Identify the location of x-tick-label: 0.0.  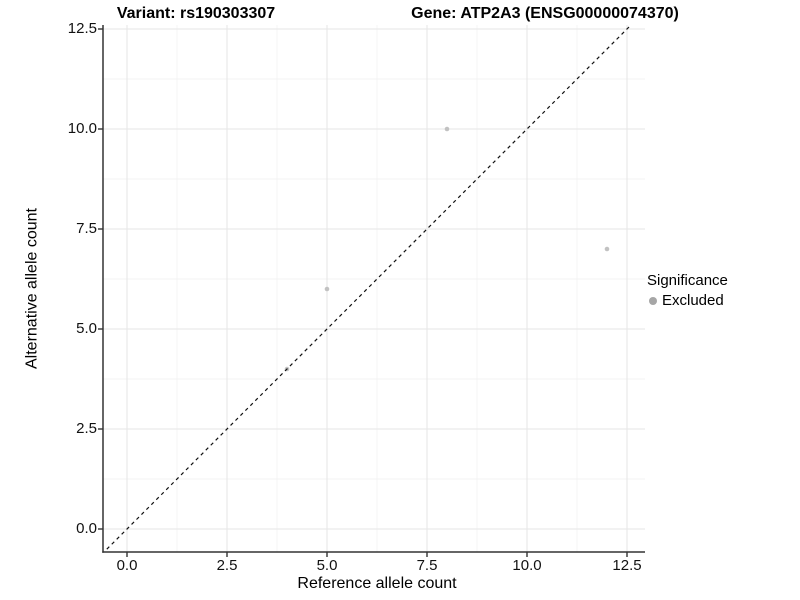
(127, 565).